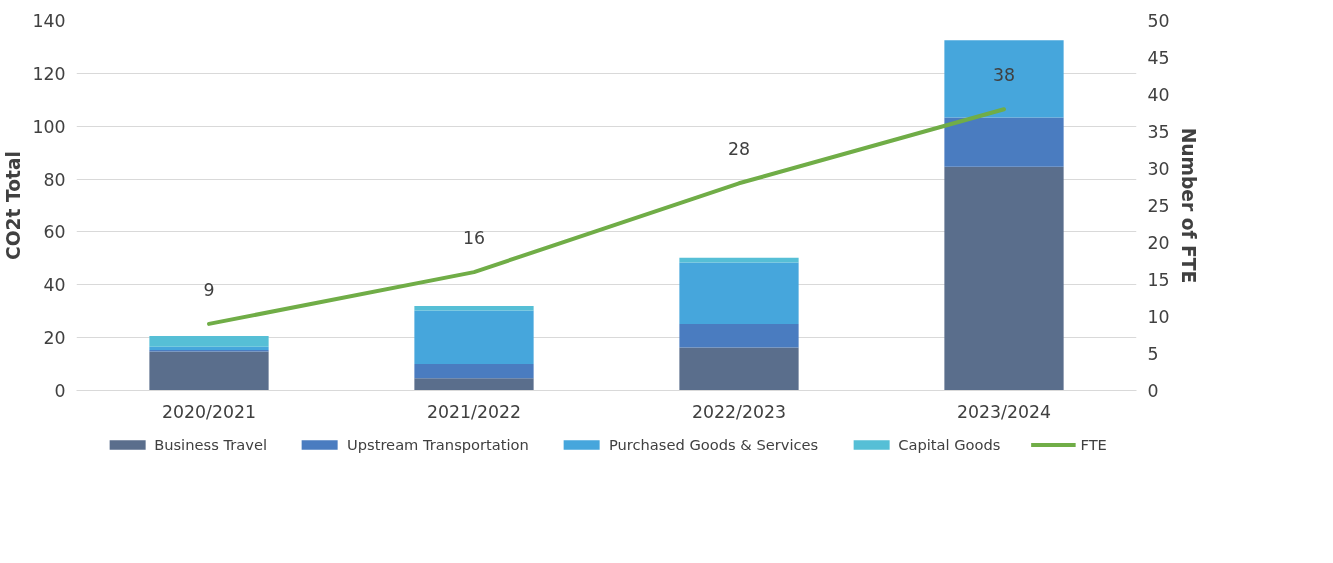 Image resolution: width=1333 pixels, height=563 pixels. I want to click on y-tick-label: 0, so click(60, 391).